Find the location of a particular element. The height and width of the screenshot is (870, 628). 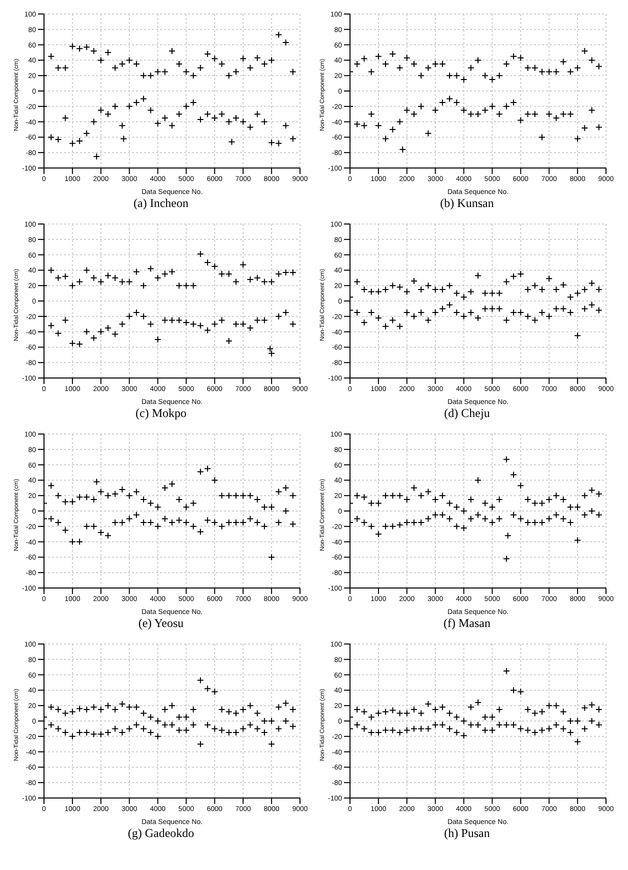

text: (c) Mokpo is located at coordinates (161, 414).